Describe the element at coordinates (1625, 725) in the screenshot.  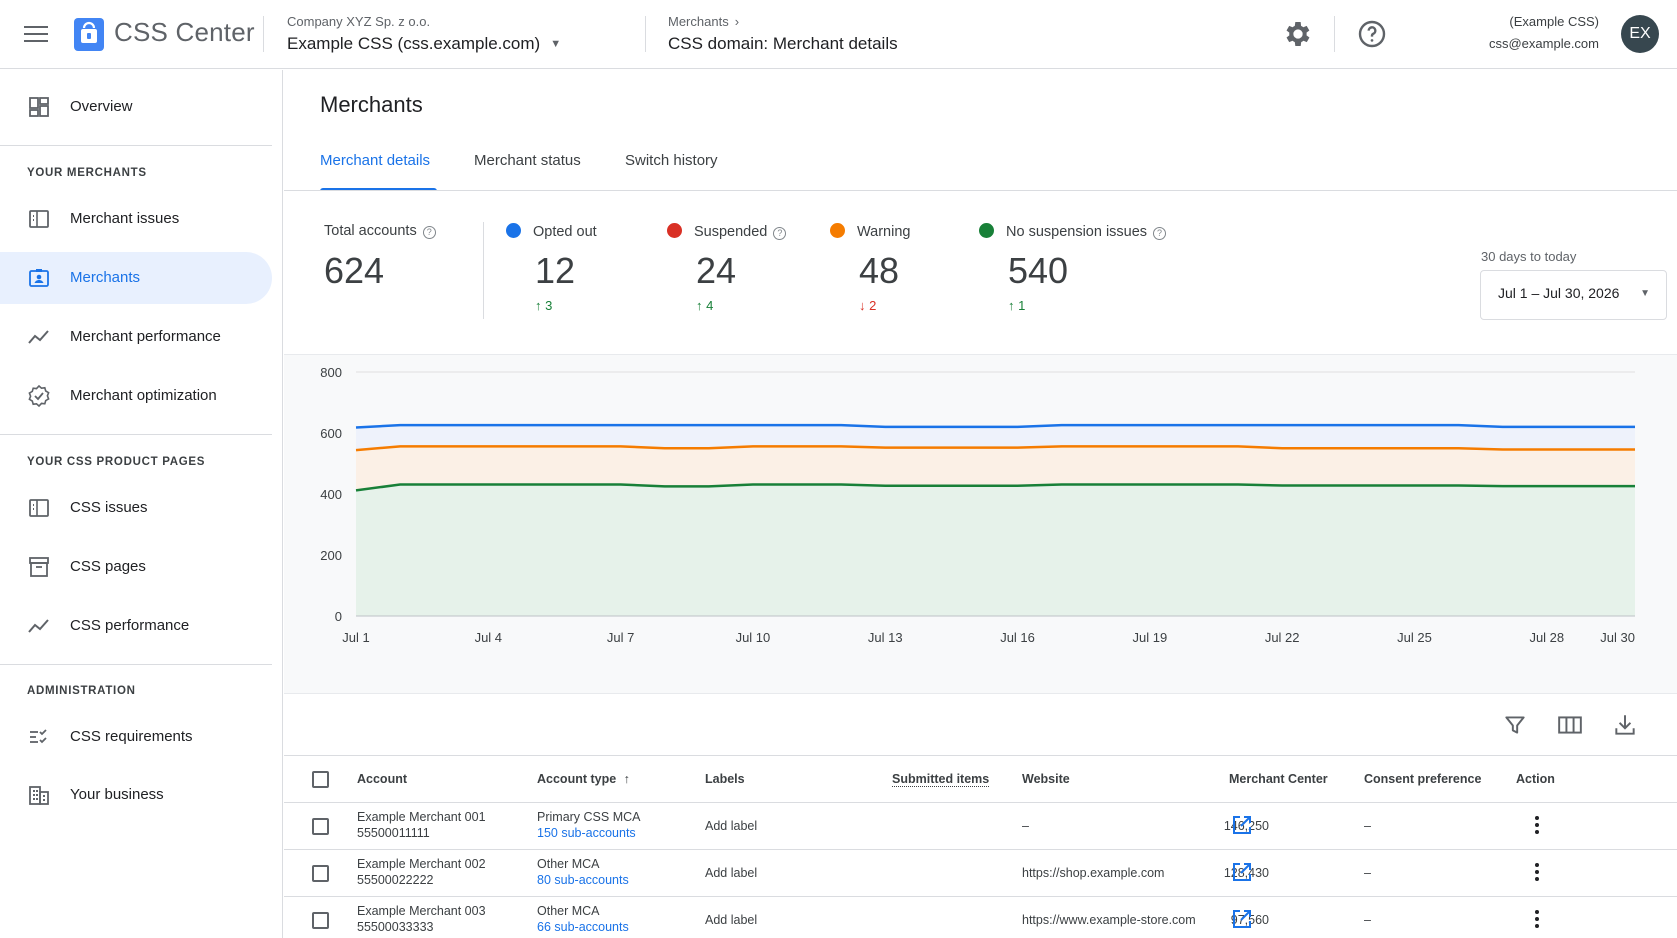
I see `download-icon` at that location.